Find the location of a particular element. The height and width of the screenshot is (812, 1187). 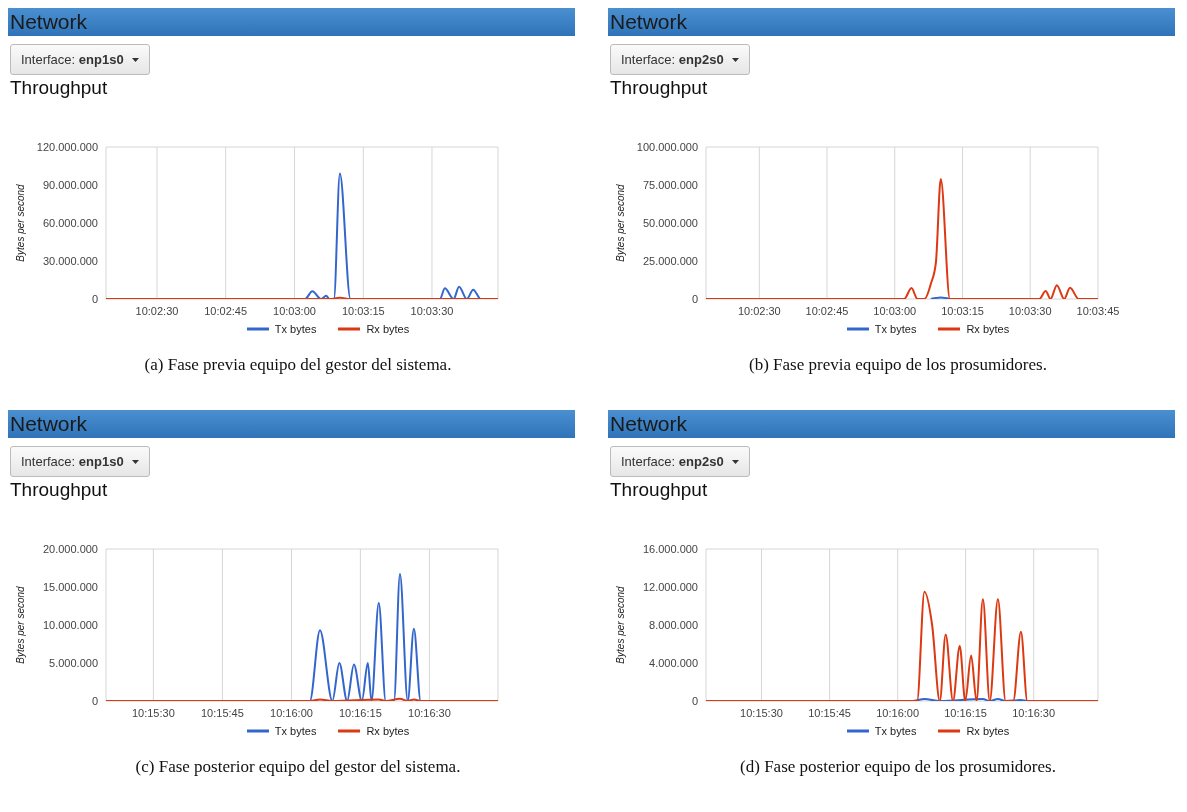

text: (b) Fase previa equipo de los prosumidores. is located at coordinates (898, 365).